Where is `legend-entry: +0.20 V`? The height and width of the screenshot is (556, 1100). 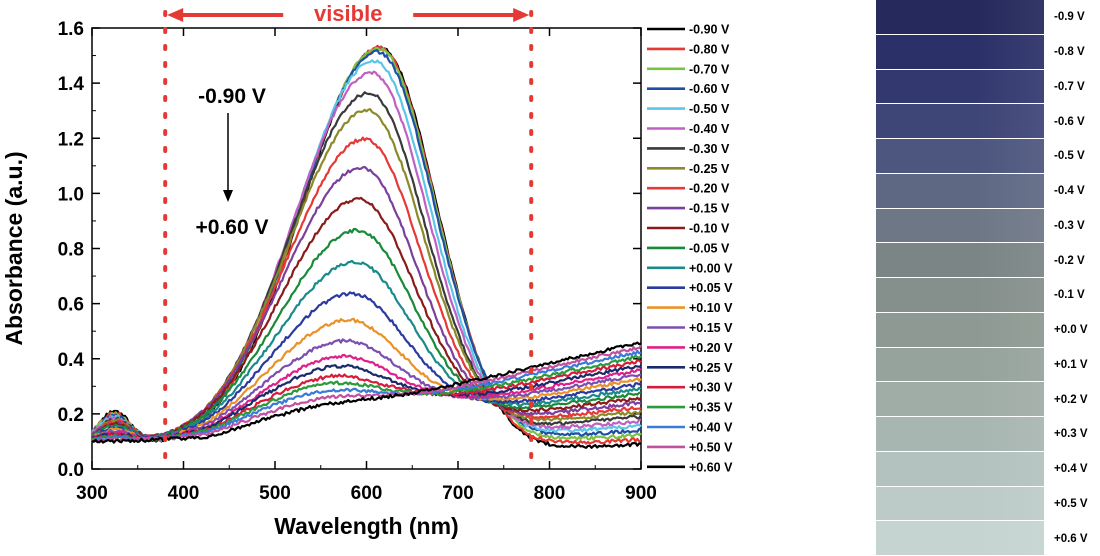 legend-entry: +0.20 V is located at coordinates (711, 348).